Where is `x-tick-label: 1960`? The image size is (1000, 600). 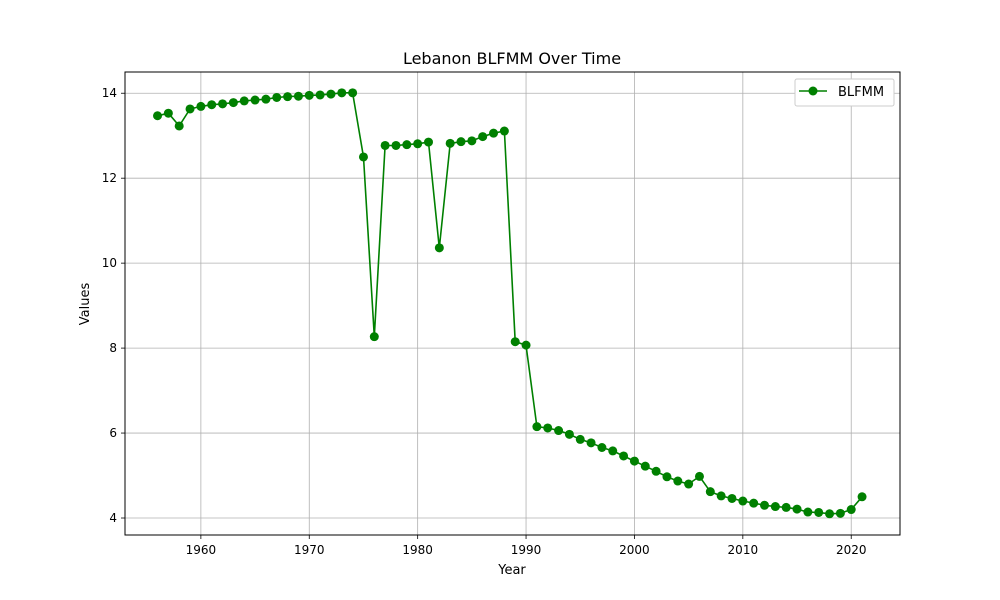
x-tick-label: 1960 is located at coordinates (201, 550).